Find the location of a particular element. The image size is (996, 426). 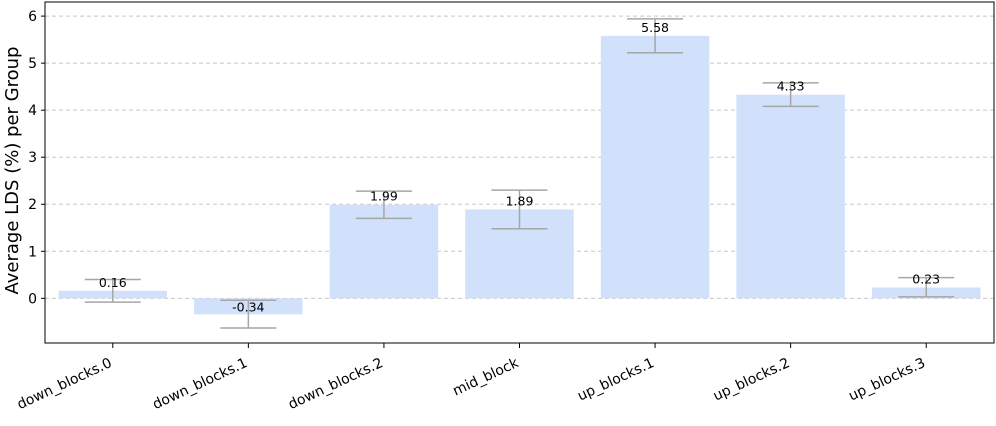

x-tick-label: mid_block is located at coordinates (486, 377).